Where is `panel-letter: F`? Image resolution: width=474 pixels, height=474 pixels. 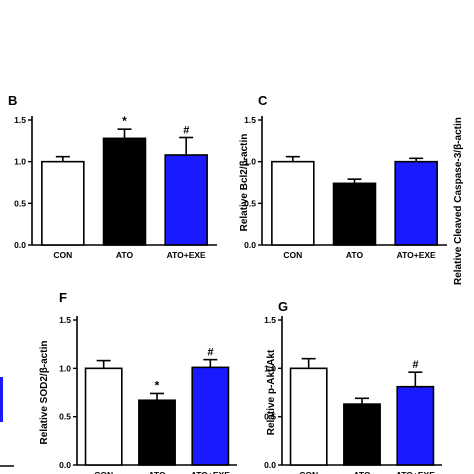
panel-letter: F is located at coordinates (63, 297).